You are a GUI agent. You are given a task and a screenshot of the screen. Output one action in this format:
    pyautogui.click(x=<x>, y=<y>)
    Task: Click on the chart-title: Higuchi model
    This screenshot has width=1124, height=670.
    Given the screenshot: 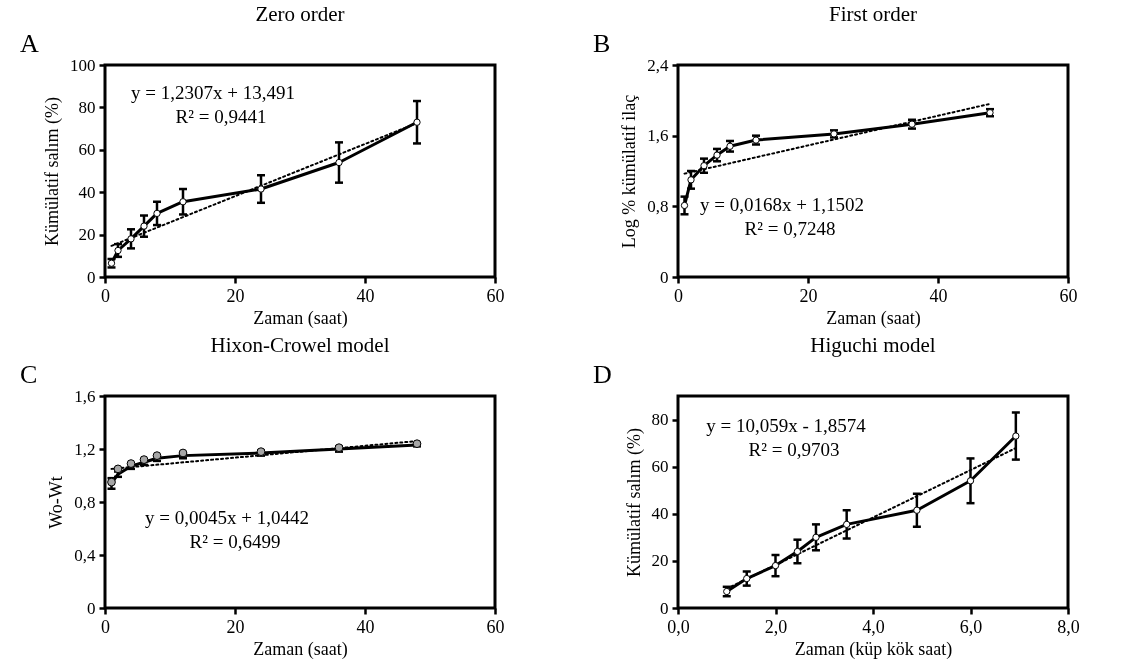 What is the action you would take?
    pyautogui.click(x=873, y=345)
    